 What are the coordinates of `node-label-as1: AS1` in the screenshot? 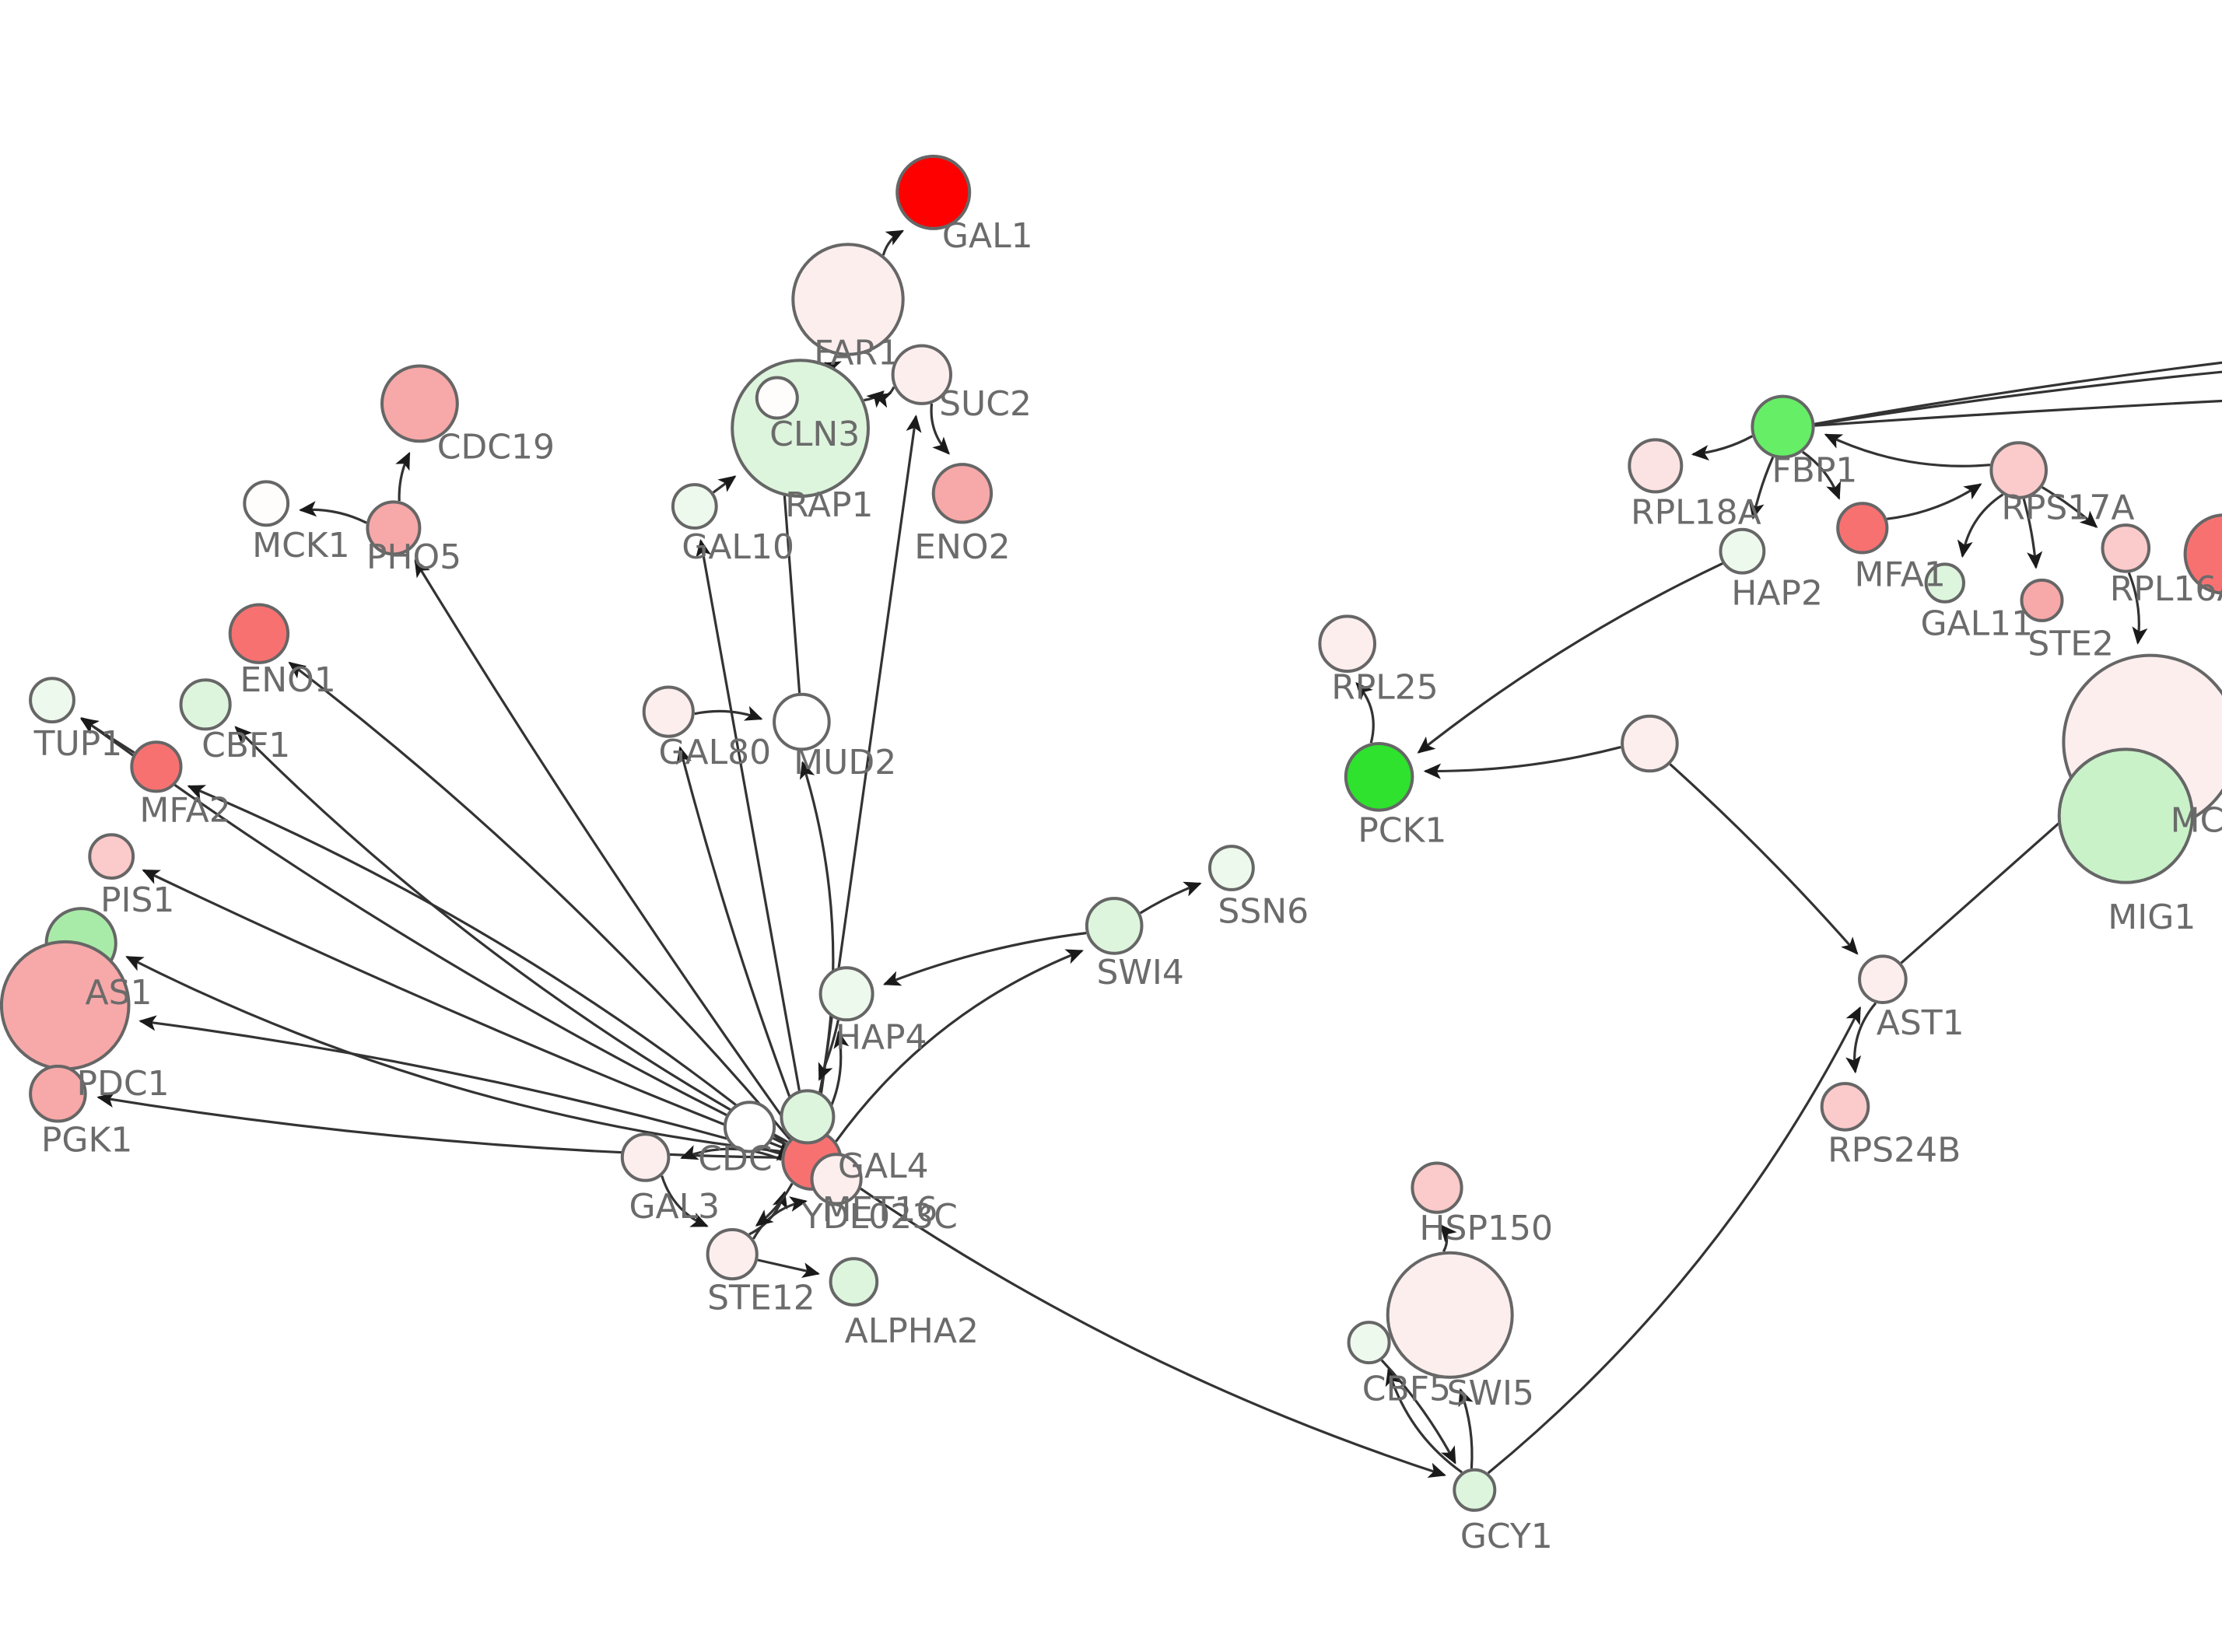 It's located at (118, 993).